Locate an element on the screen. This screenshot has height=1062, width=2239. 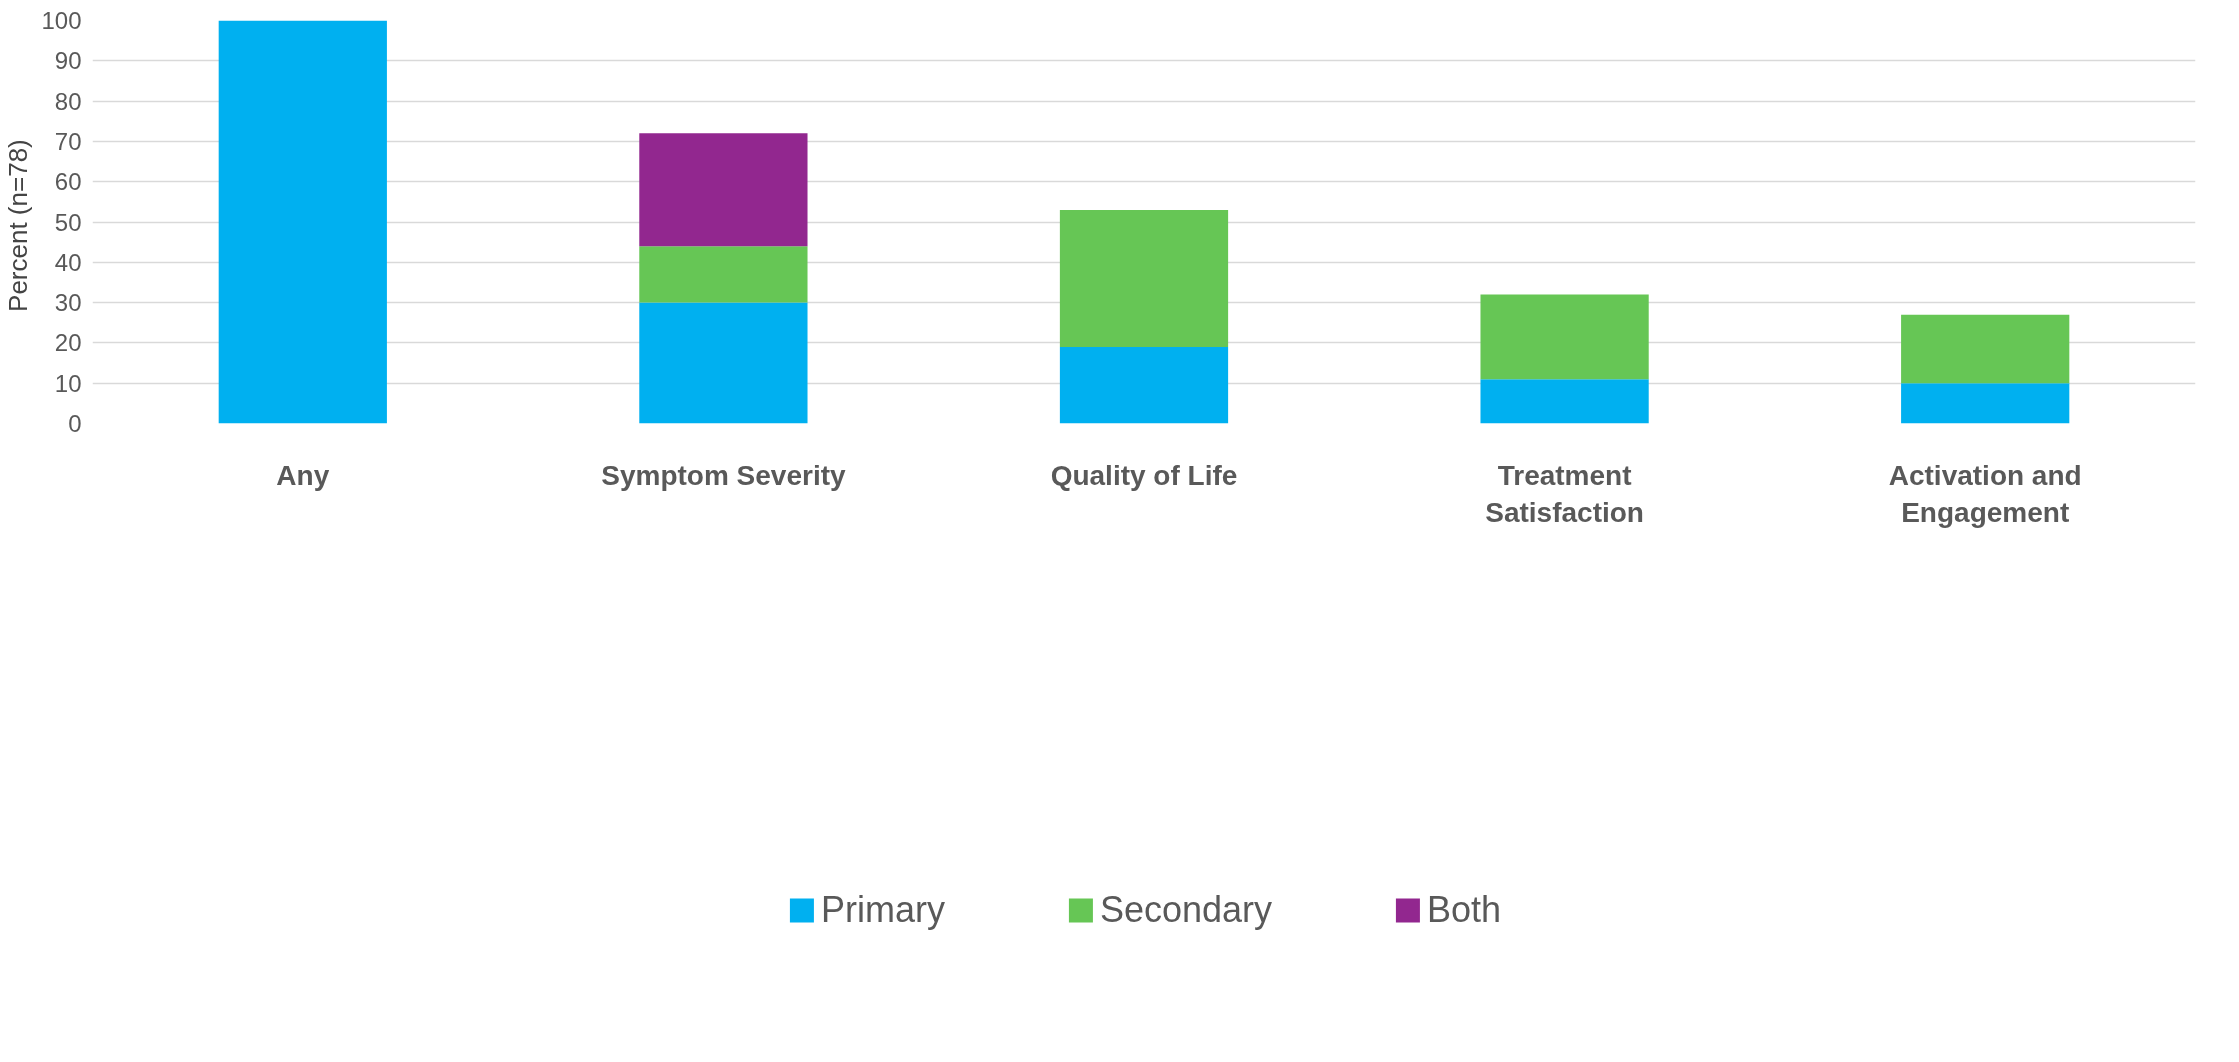
y-tick-label: 70 is located at coordinates (68, 141).